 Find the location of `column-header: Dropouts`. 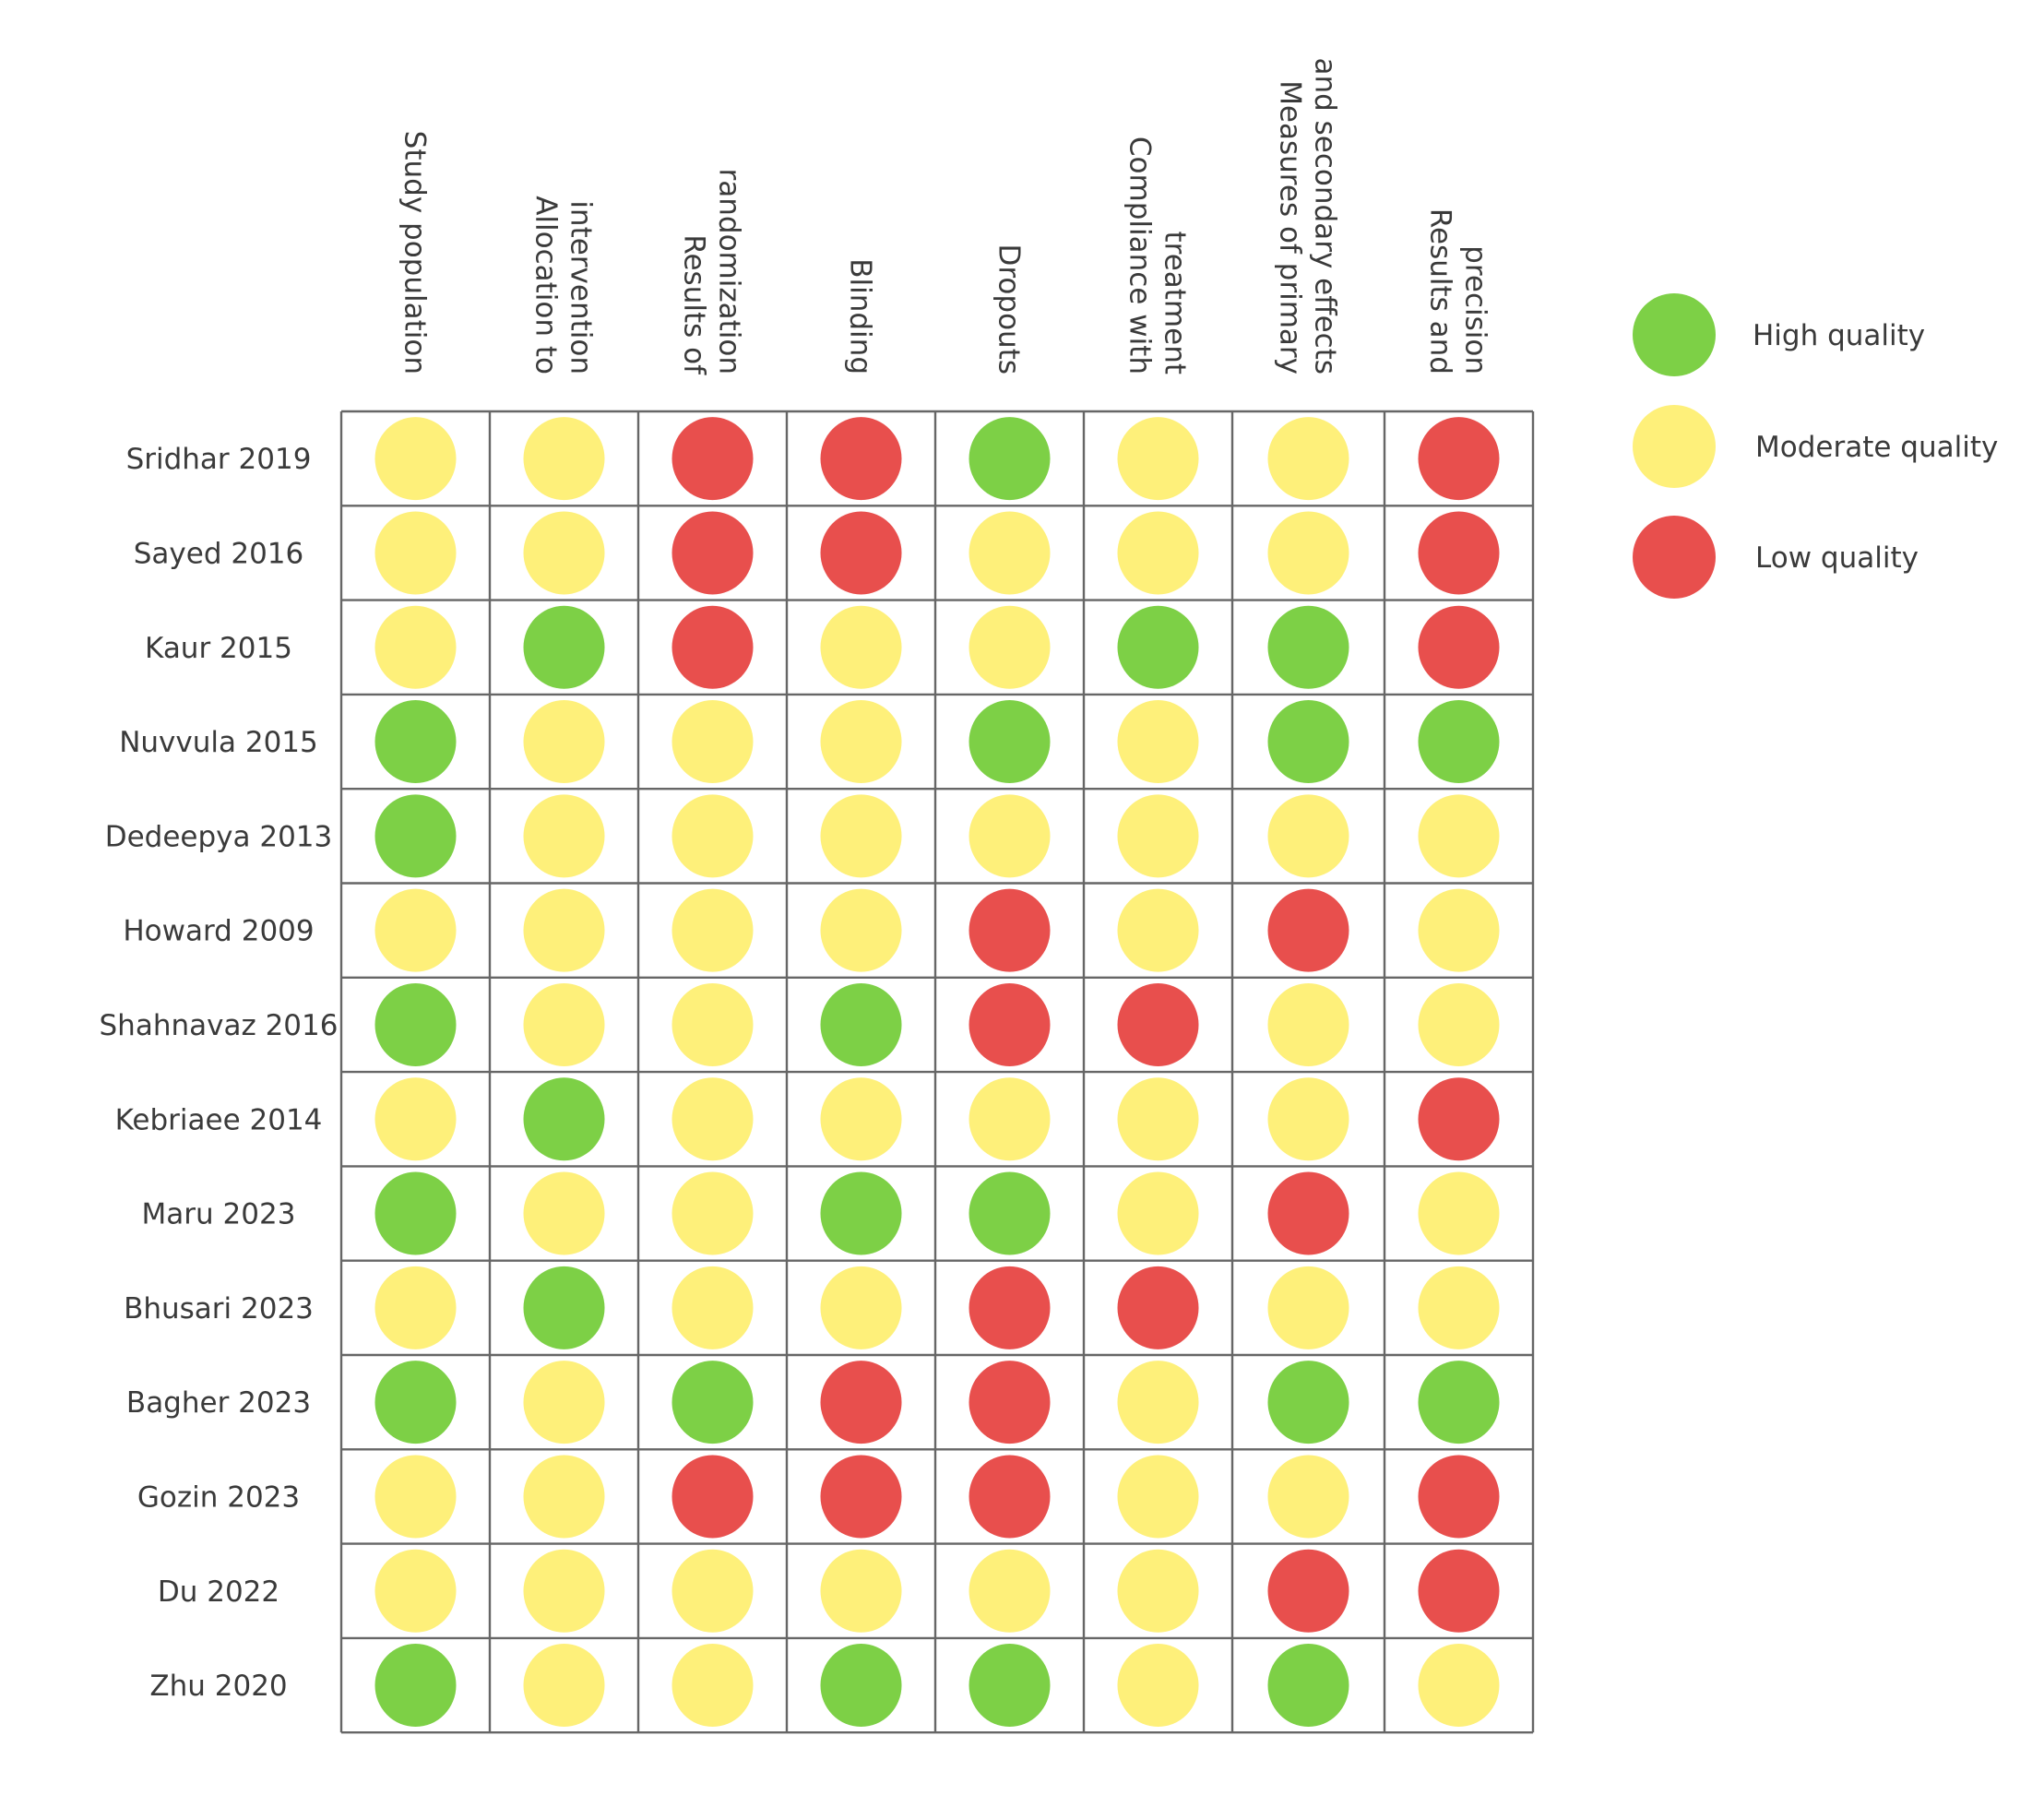

column-header: Dropouts is located at coordinates (1009, 309).